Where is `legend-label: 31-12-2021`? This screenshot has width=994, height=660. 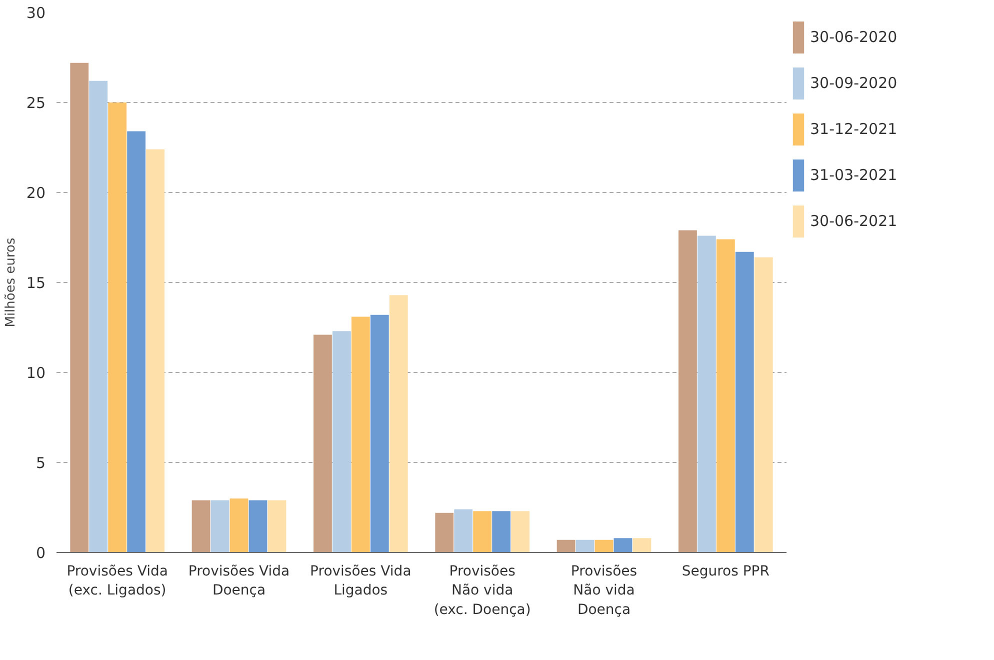
legend-label: 31-12-2021 is located at coordinates (854, 129).